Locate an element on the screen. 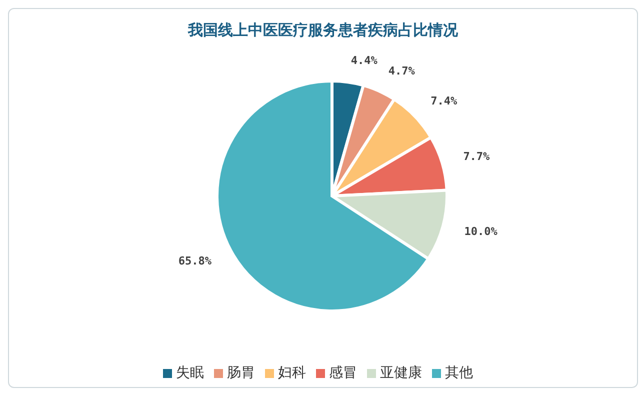 This screenshot has width=644, height=394. chart-title: 我国线上中医医疗服务患者疾病占比情况 is located at coordinates (323, 30).